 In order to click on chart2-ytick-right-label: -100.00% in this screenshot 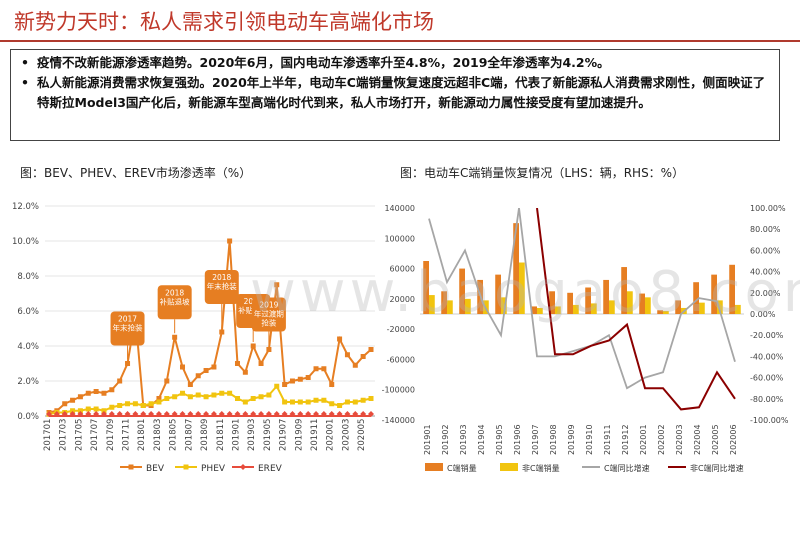, I will do `click(769, 420)`.